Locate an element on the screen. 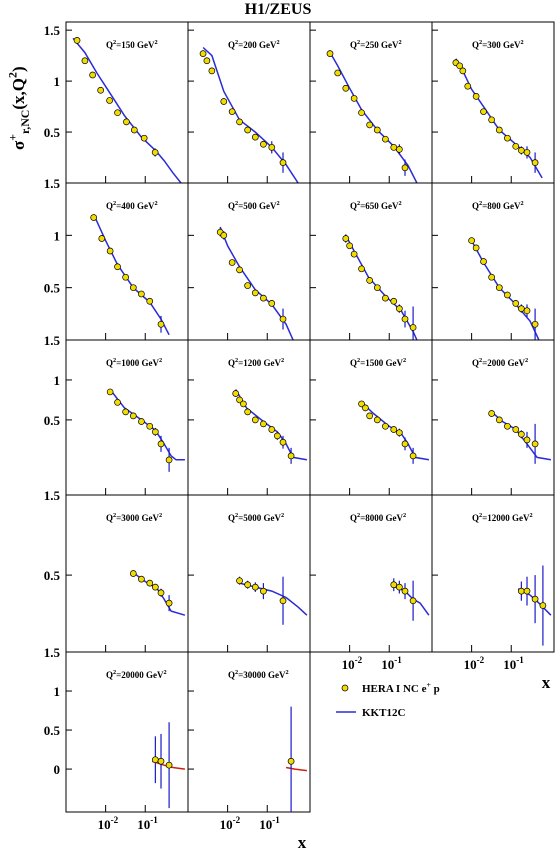 The width and height of the screenshot is (556, 849). panel-label: Q2=2000 GeV2 is located at coordinates (500, 362).